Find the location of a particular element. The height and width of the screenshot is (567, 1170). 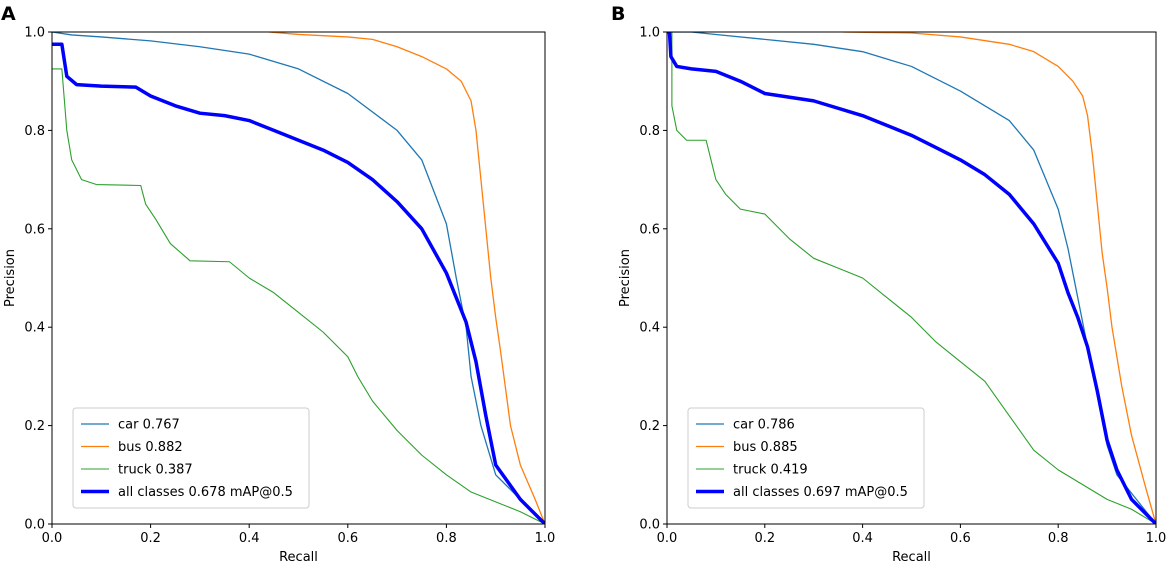

panel-letter: B is located at coordinates (618, 14).